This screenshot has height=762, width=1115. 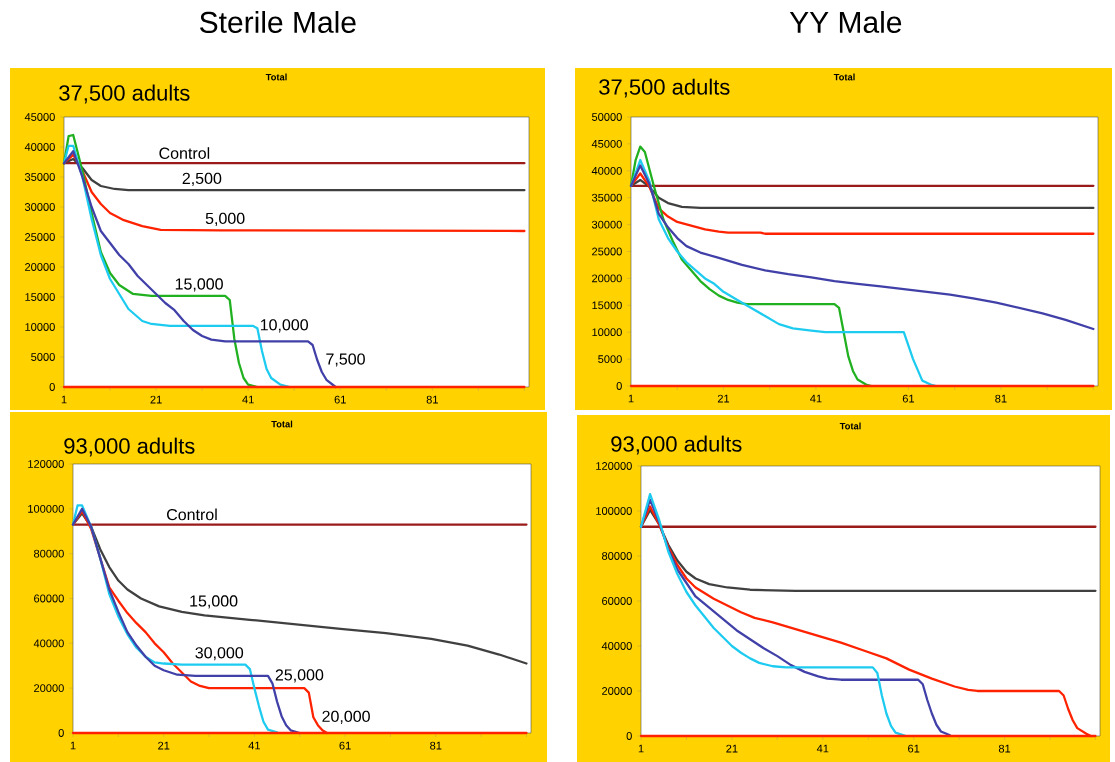 What do you see at coordinates (845, 22) in the screenshot?
I see `text: YY Male` at bounding box center [845, 22].